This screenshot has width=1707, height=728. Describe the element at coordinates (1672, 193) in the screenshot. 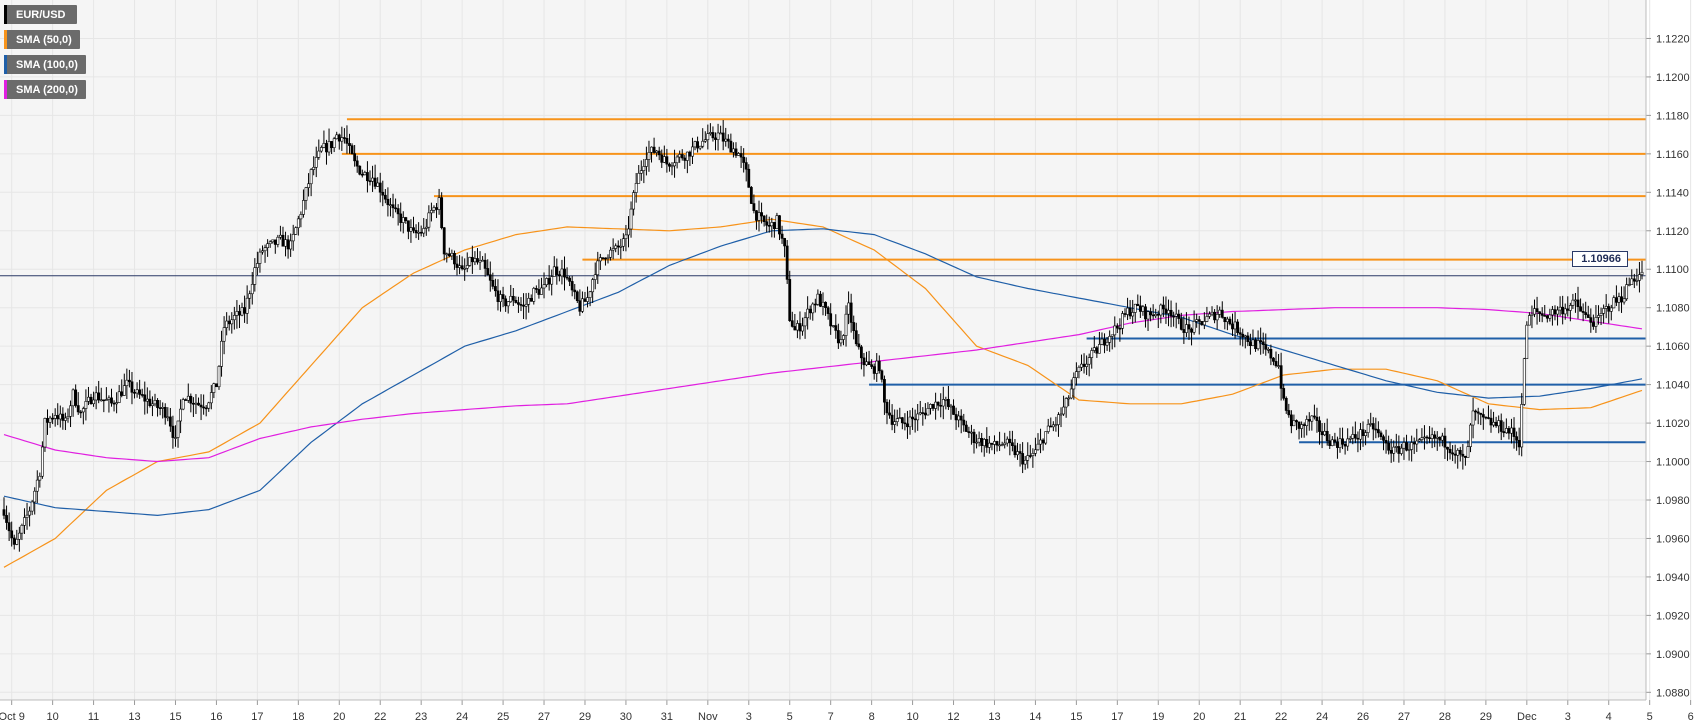

I see `y-tick-label: 1.1140` at that location.